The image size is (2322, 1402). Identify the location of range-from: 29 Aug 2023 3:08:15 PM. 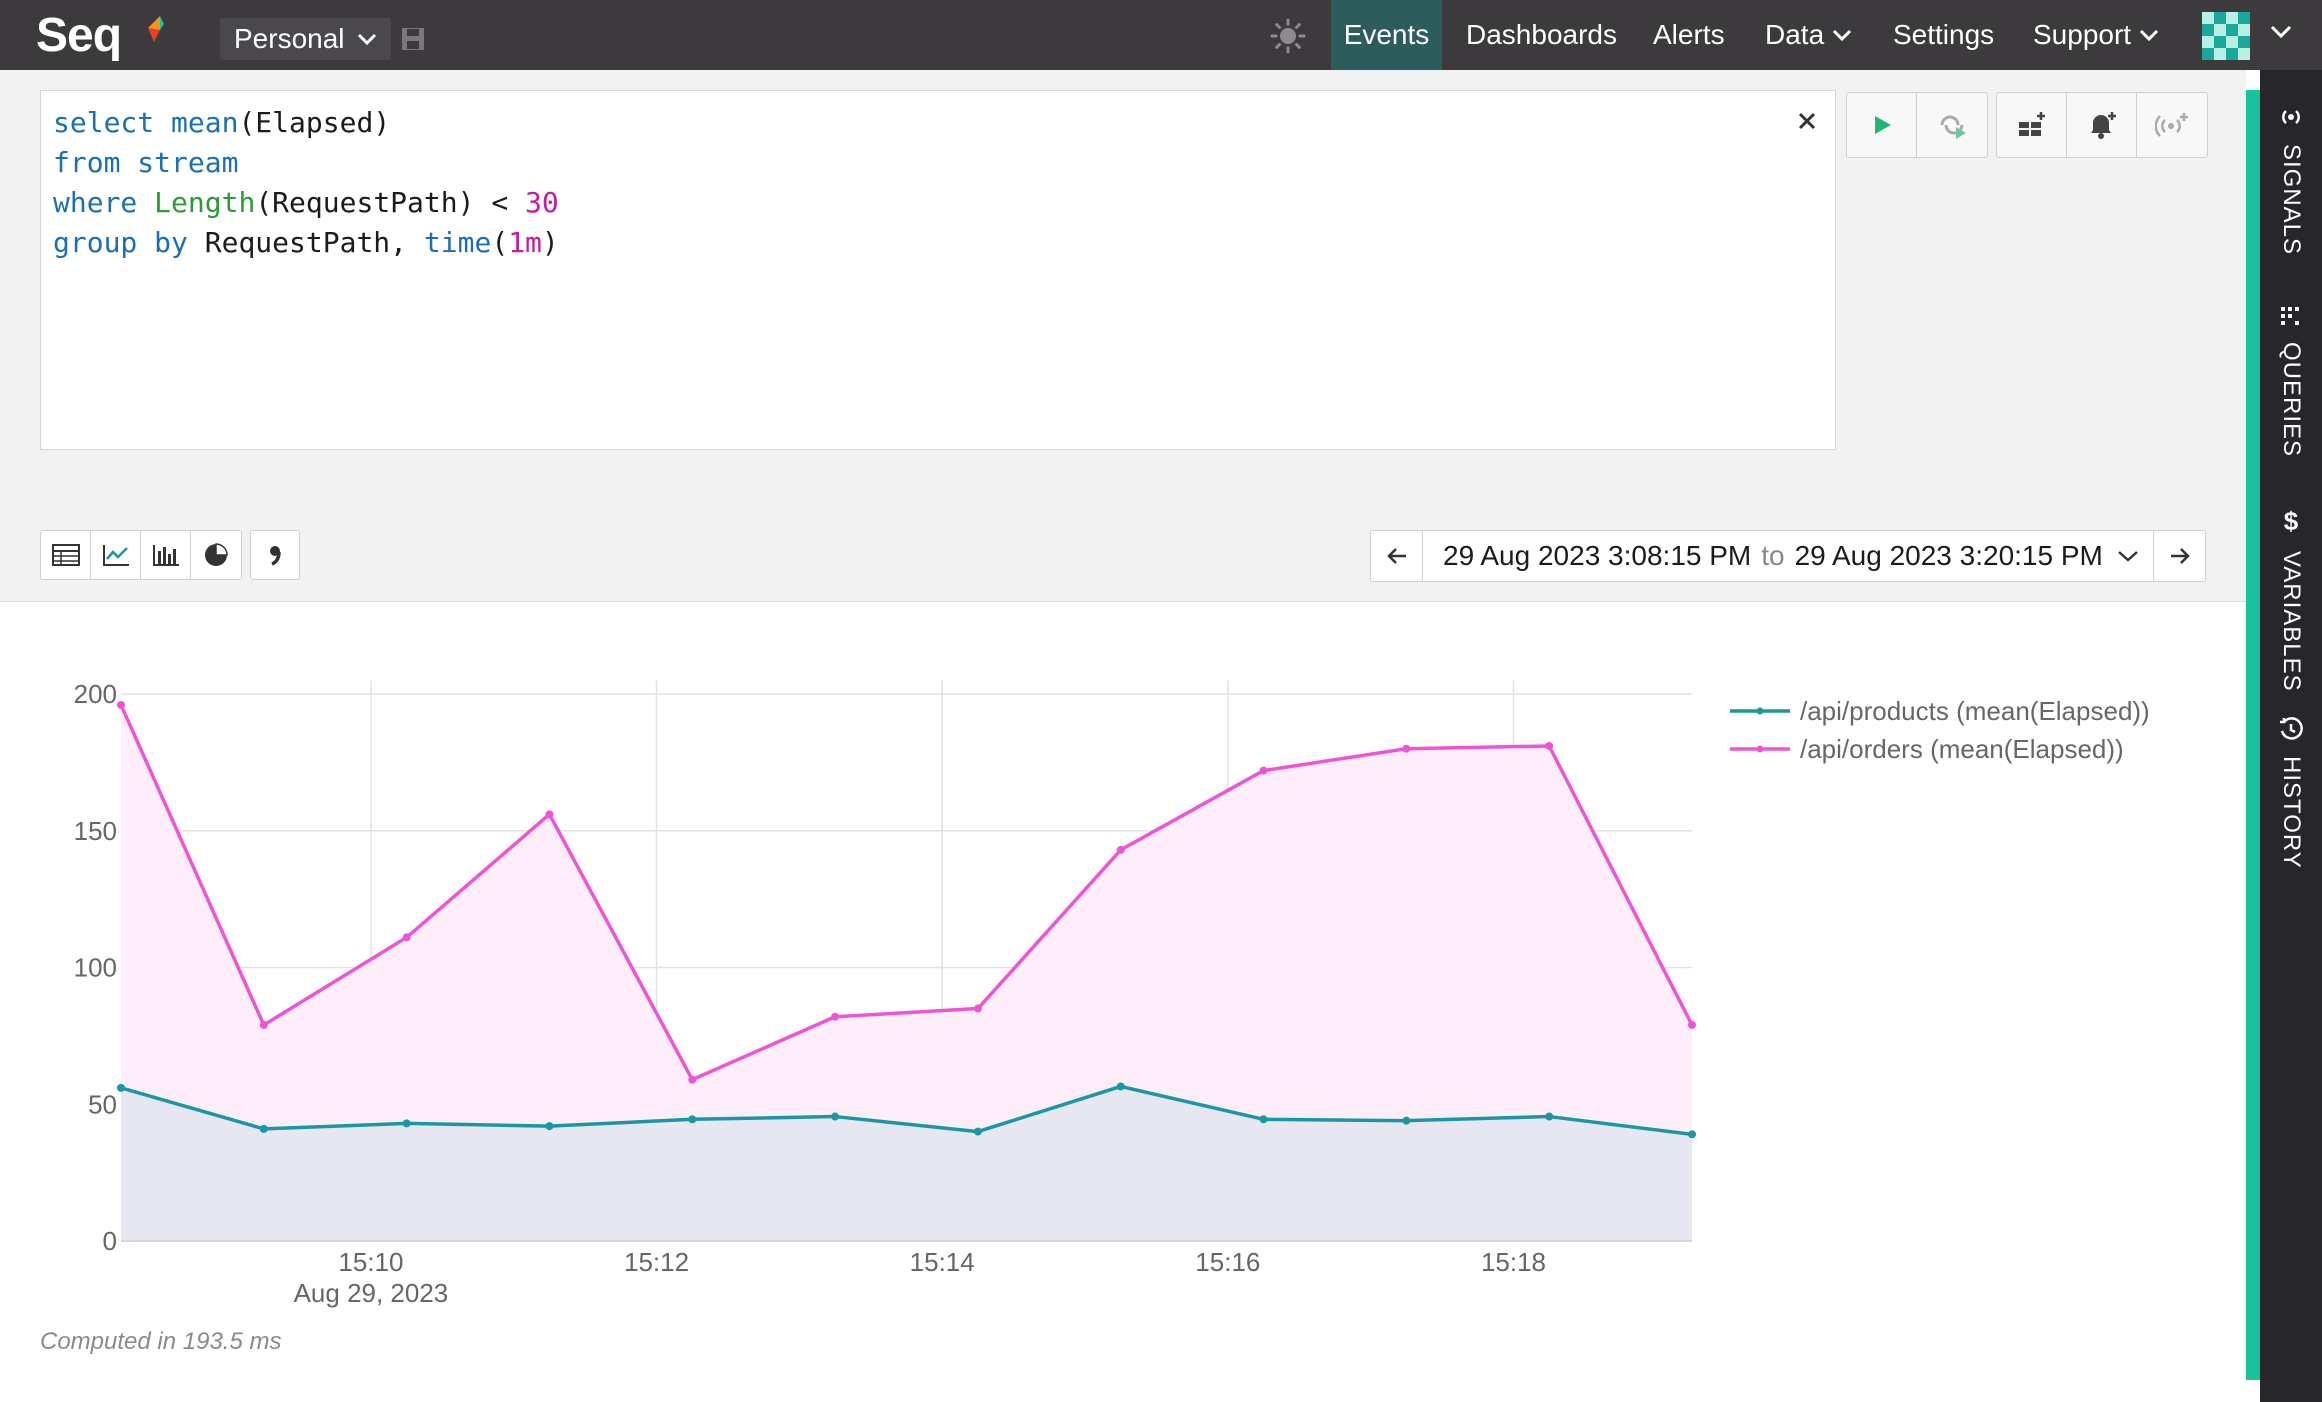
(1597, 555).